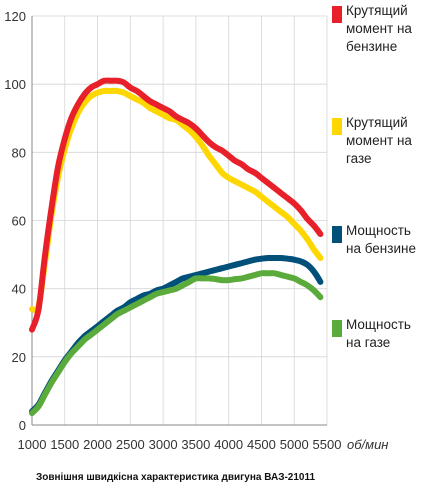 The height and width of the screenshot is (490, 423). What do you see at coordinates (97, 444) in the screenshot?
I see `x-tick-label: 2000` at bounding box center [97, 444].